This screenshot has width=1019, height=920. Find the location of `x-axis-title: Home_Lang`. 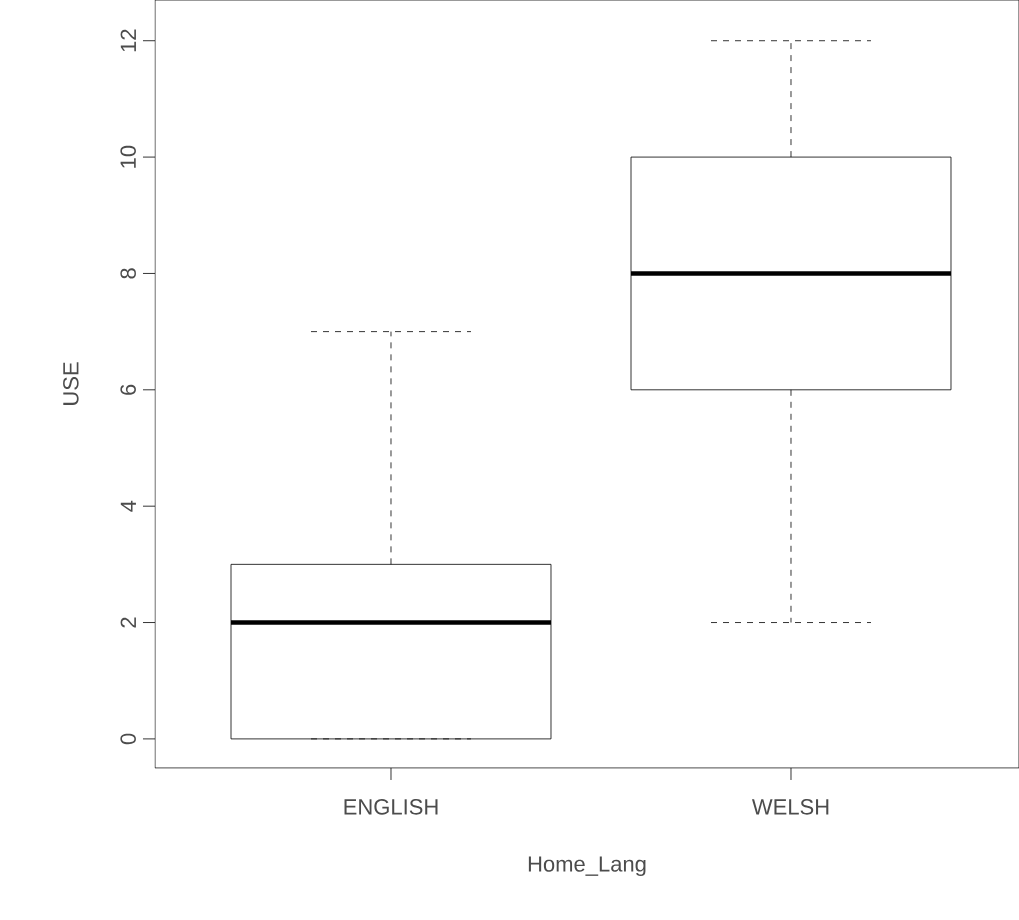

x-axis-title: Home_Lang is located at coordinates (587, 866).